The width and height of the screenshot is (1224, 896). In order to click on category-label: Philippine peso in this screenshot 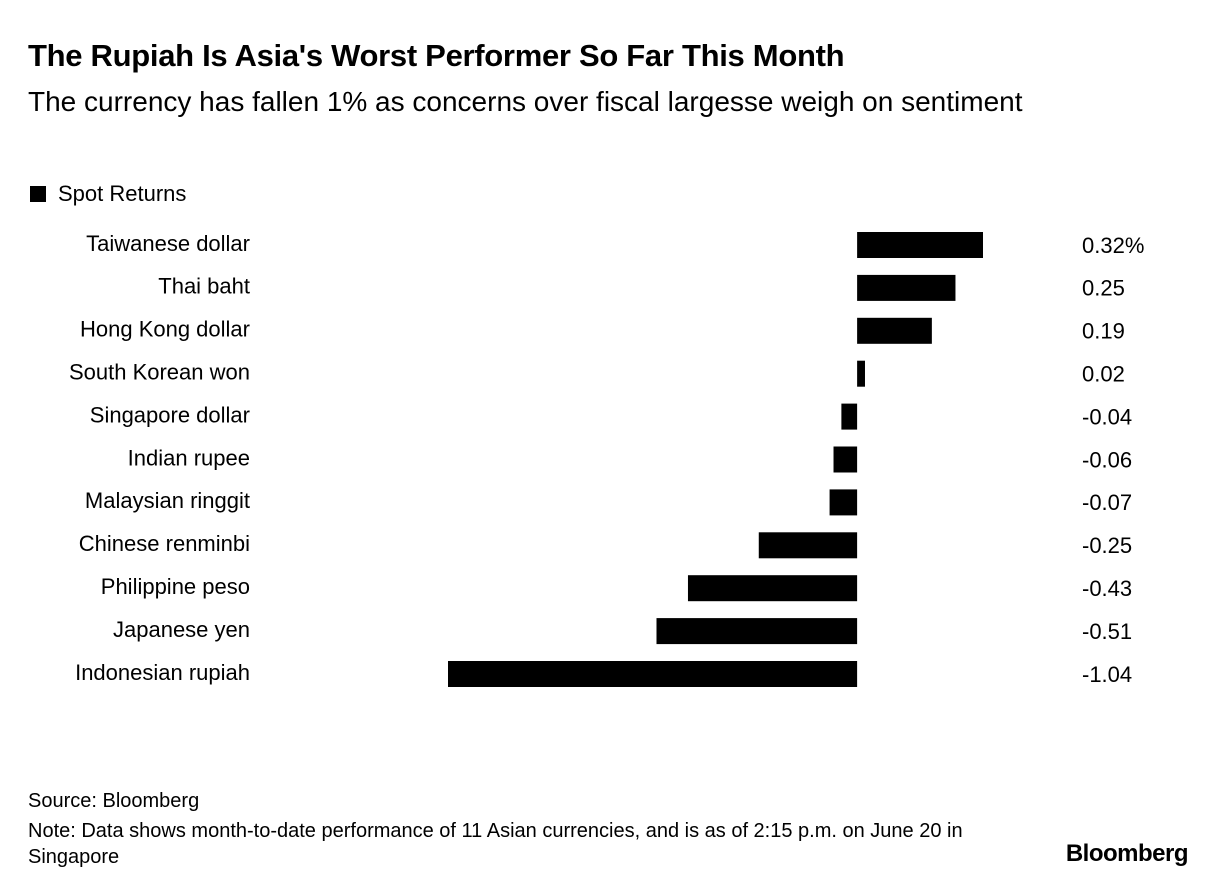, I will do `click(175, 586)`.